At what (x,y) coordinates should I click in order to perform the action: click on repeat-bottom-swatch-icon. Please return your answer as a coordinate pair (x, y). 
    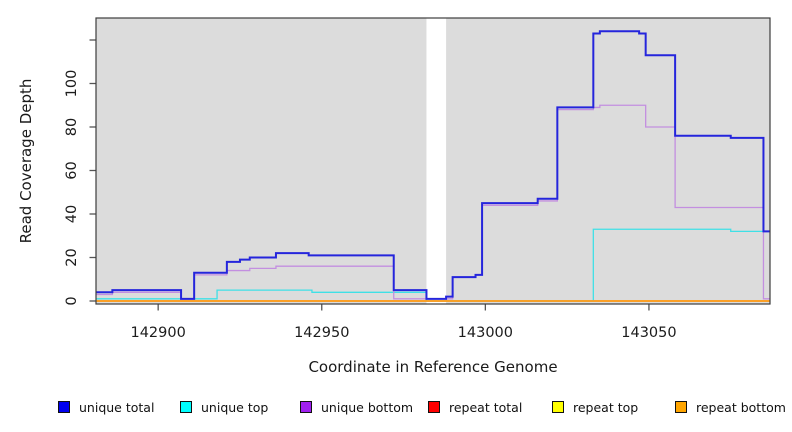
    Looking at the image, I should click on (681, 407).